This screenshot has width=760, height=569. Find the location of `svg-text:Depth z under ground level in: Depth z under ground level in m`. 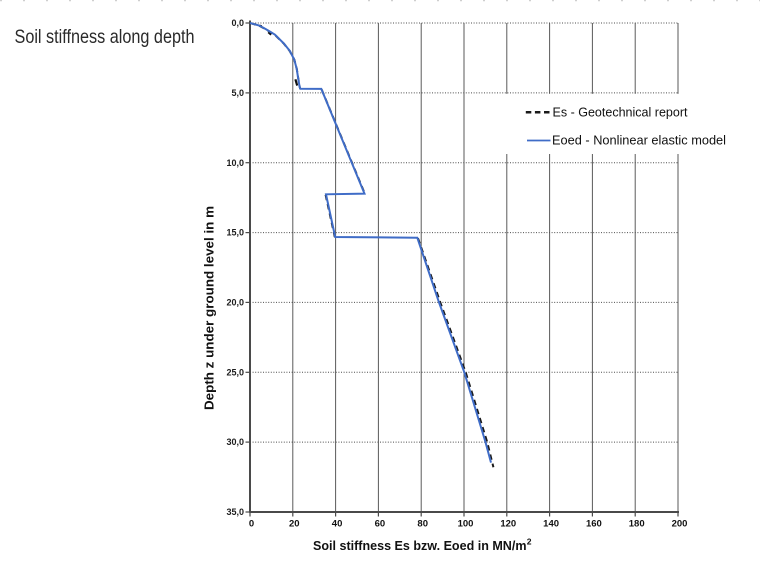

svg-text:Depth z under ground level in: Depth z under ground level in m is located at coordinates (209, 308).